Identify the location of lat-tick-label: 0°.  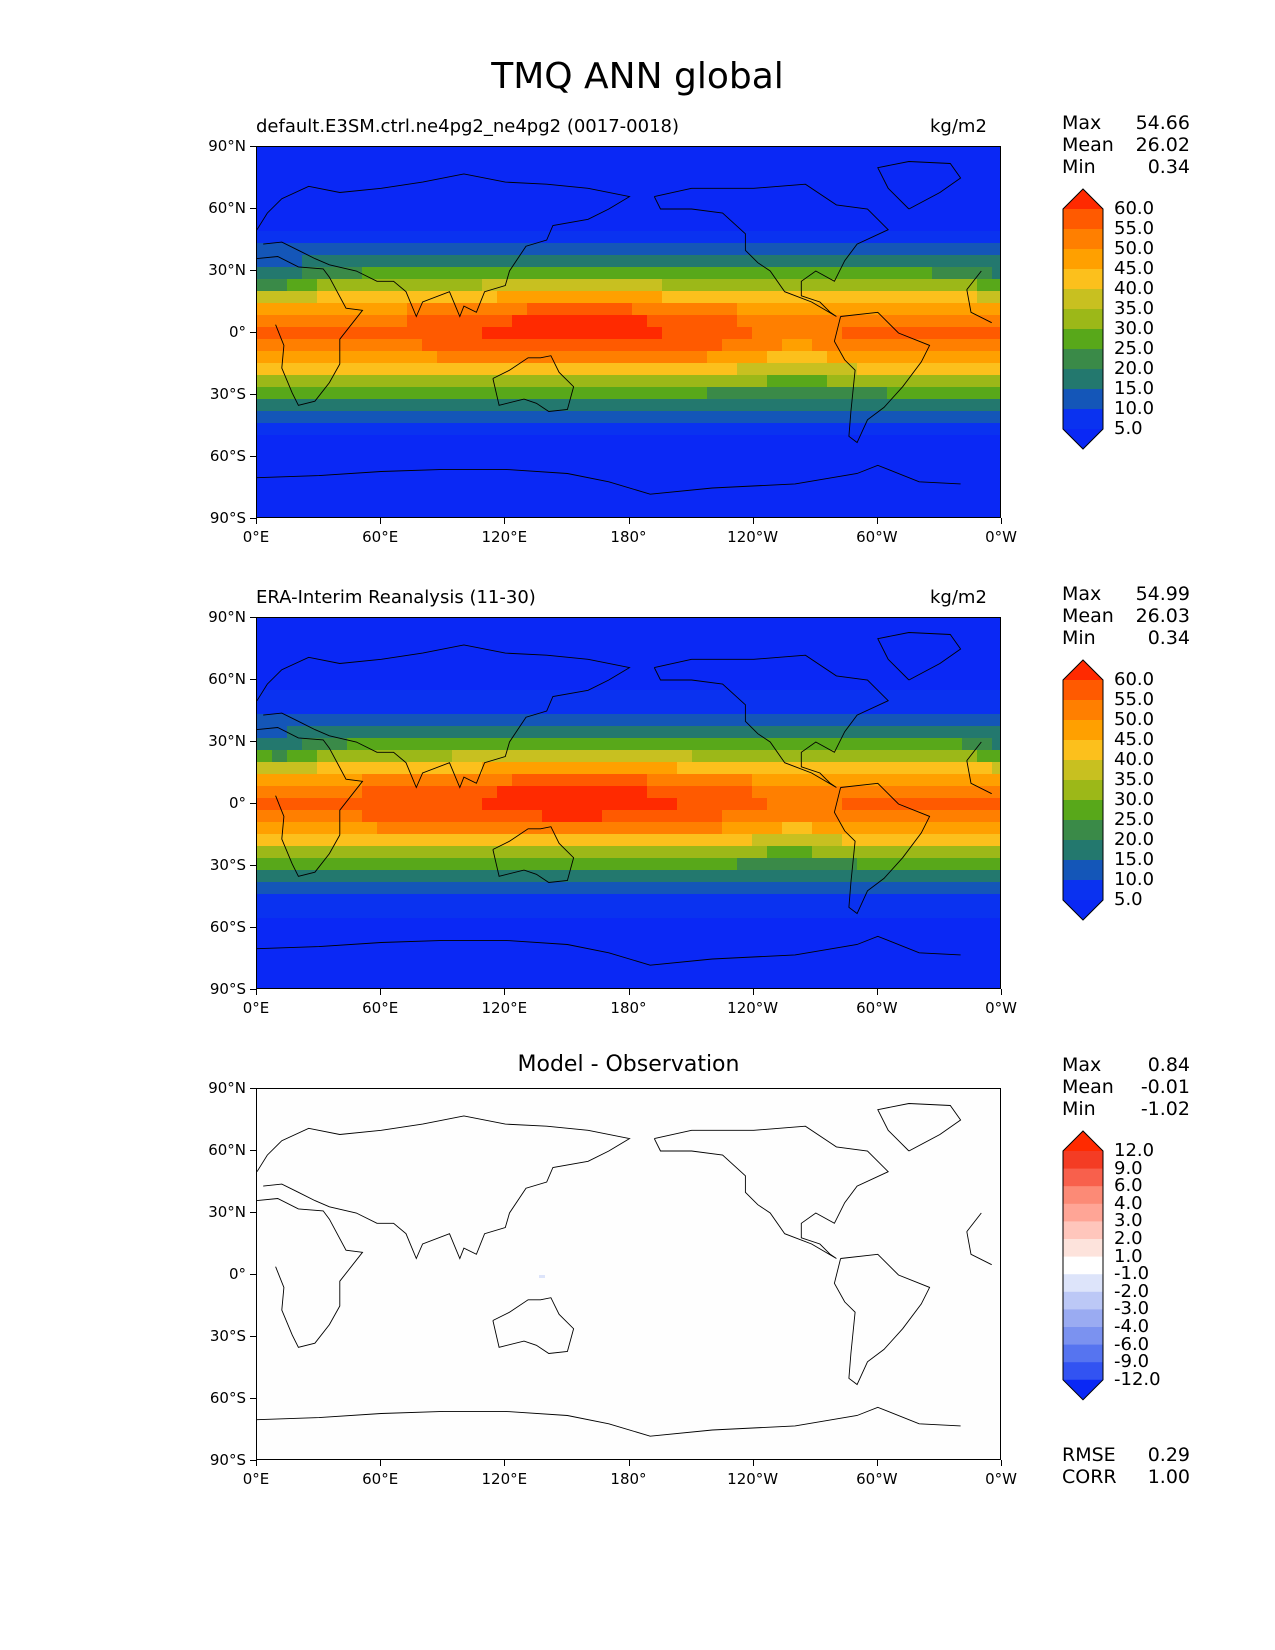
(237, 803).